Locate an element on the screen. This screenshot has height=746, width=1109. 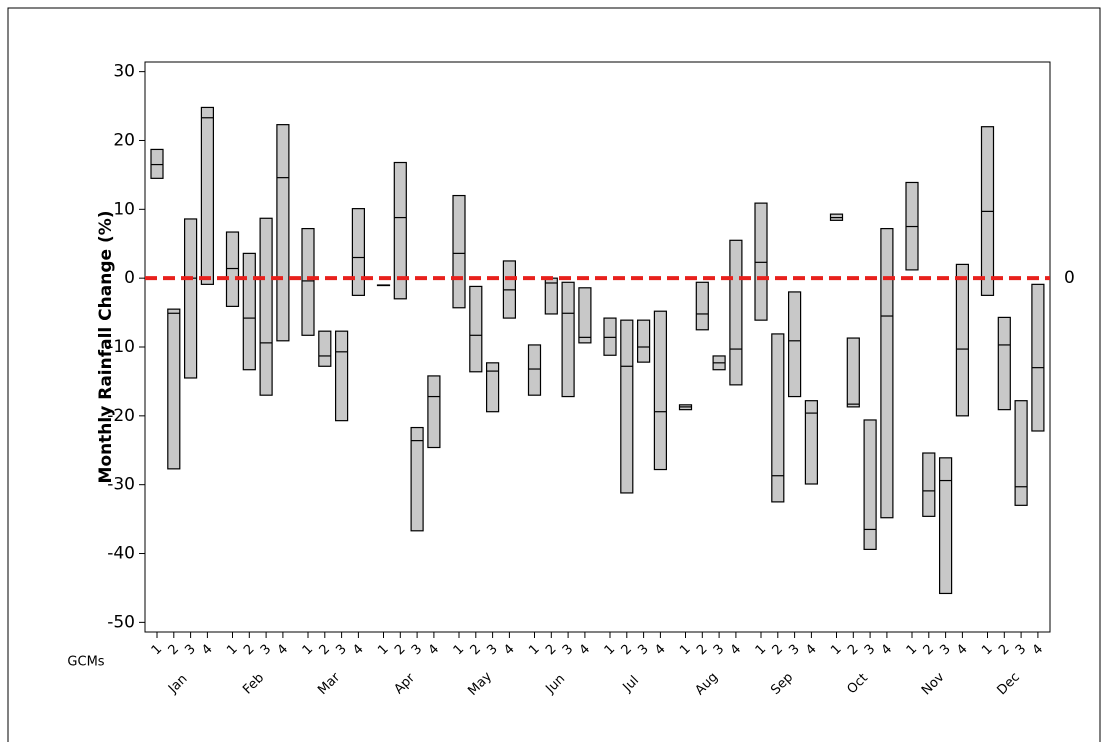
x-group-label: GCMs is located at coordinates (85, 662).